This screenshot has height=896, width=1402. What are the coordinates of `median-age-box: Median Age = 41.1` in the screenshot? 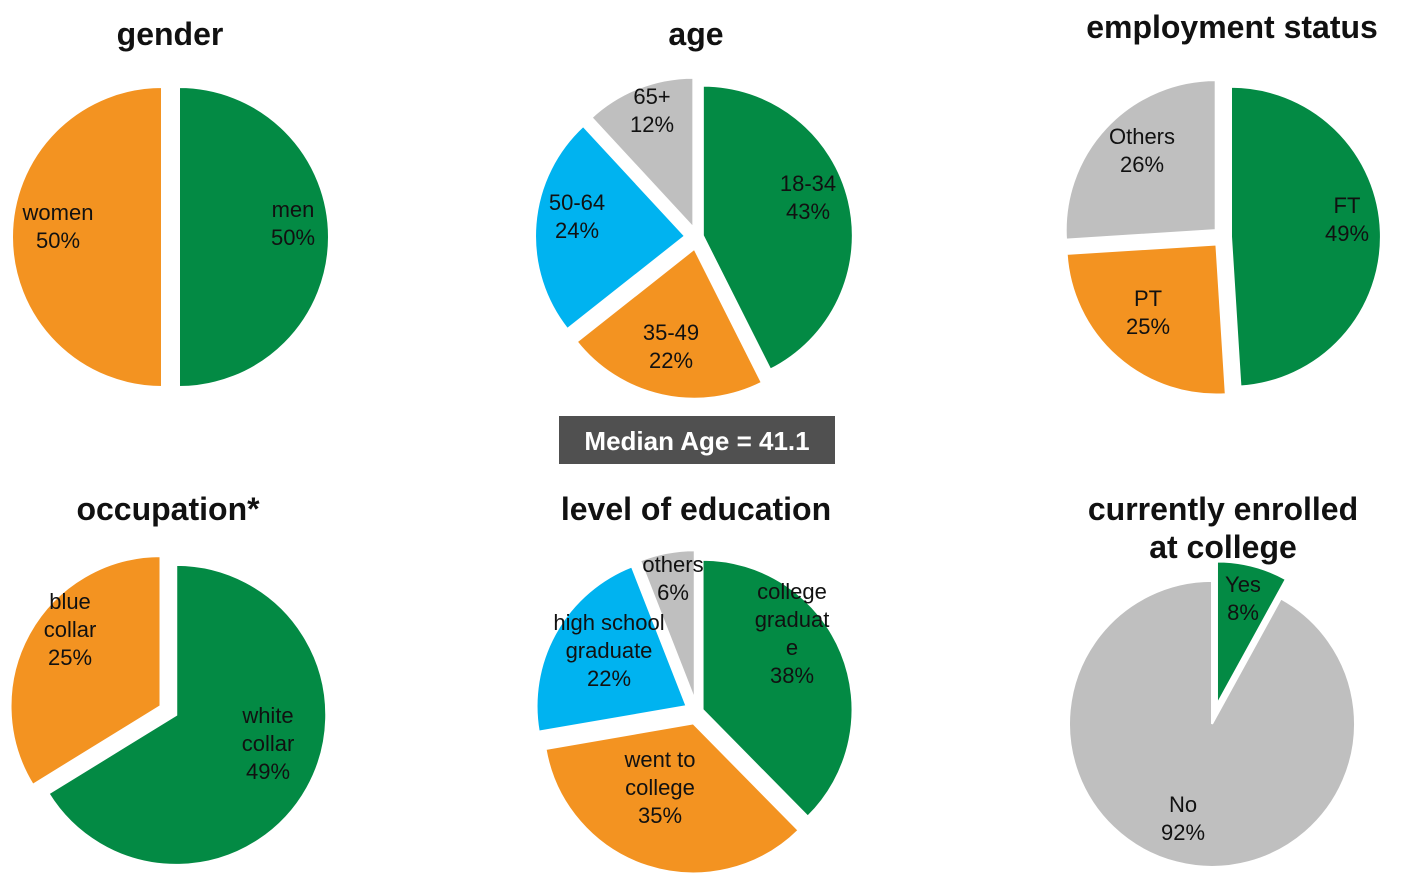 It's located at (697, 440).